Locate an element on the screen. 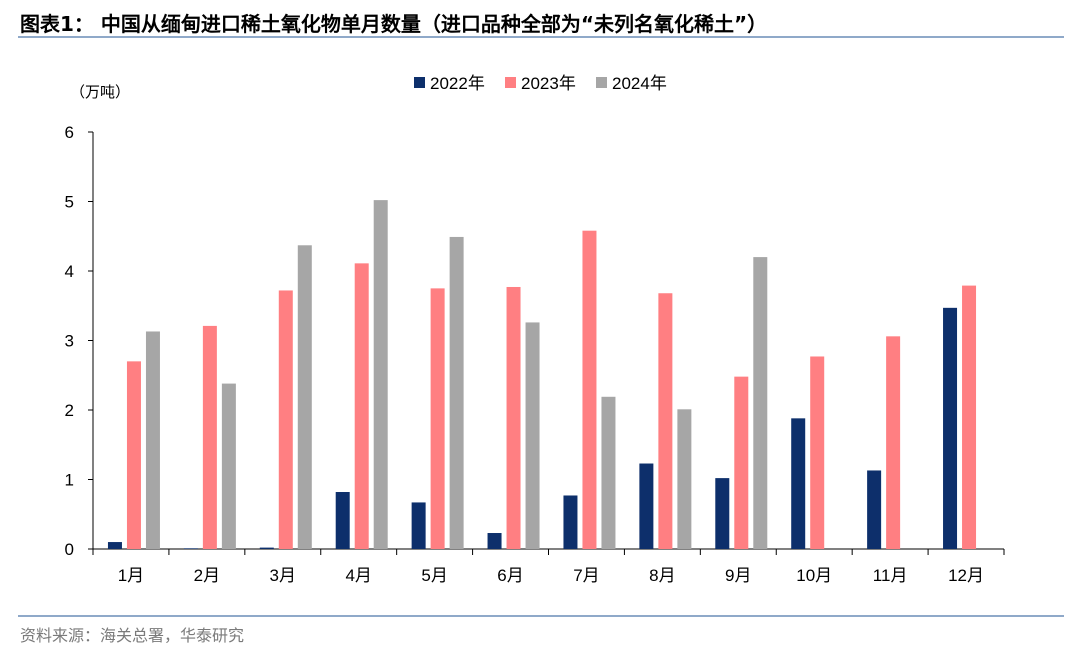  bar-2024年-3月 is located at coordinates (304, 397).